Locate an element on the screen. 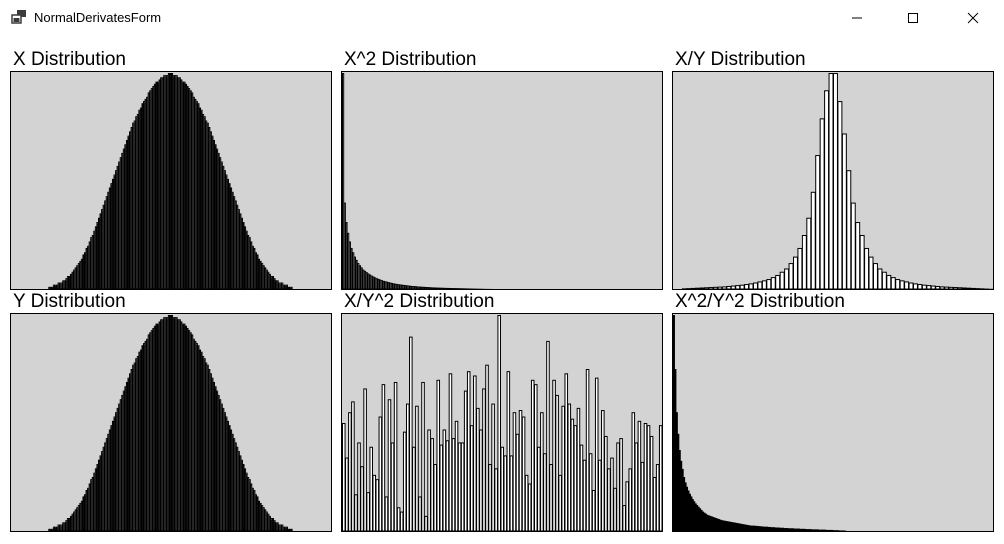 The height and width of the screenshot is (544, 1004). title-bar: NormalDerivatesForm is located at coordinates (502, 18).